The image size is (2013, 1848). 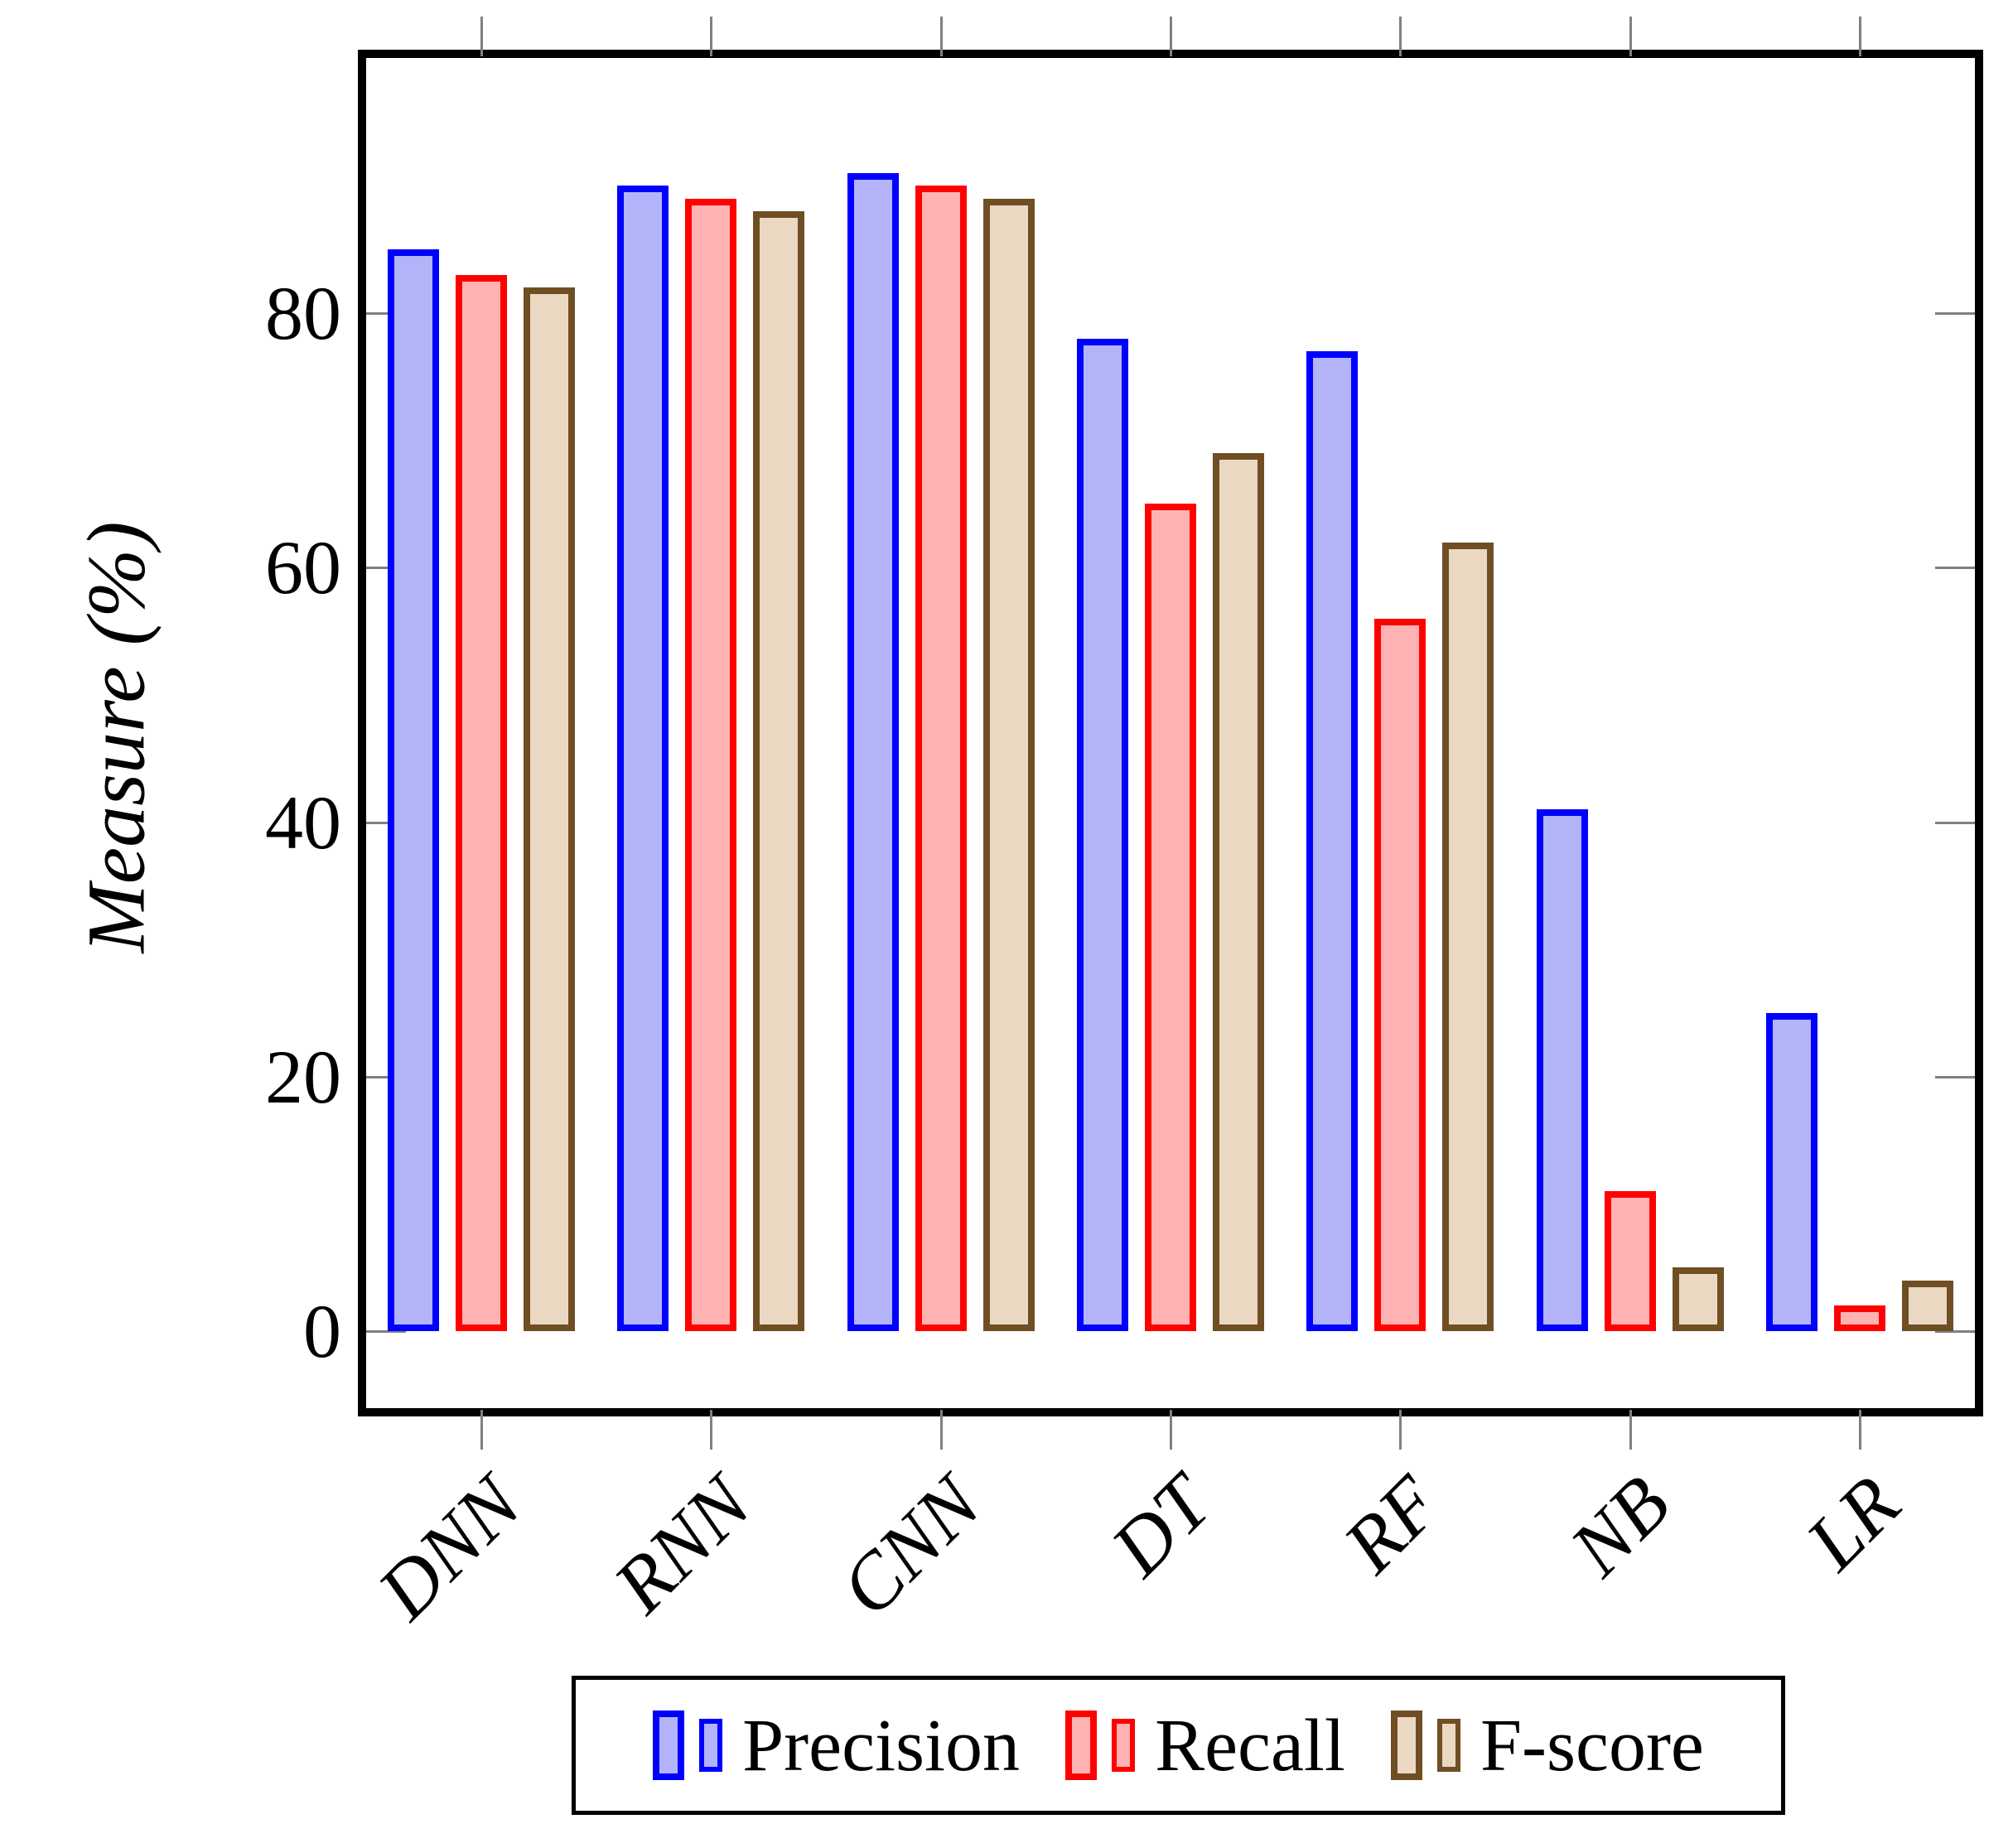 What do you see at coordinates (1391, 1524) in the screenshot?
I see `x-tick-label-RF: RF` at bounding box center [1391, 1524].